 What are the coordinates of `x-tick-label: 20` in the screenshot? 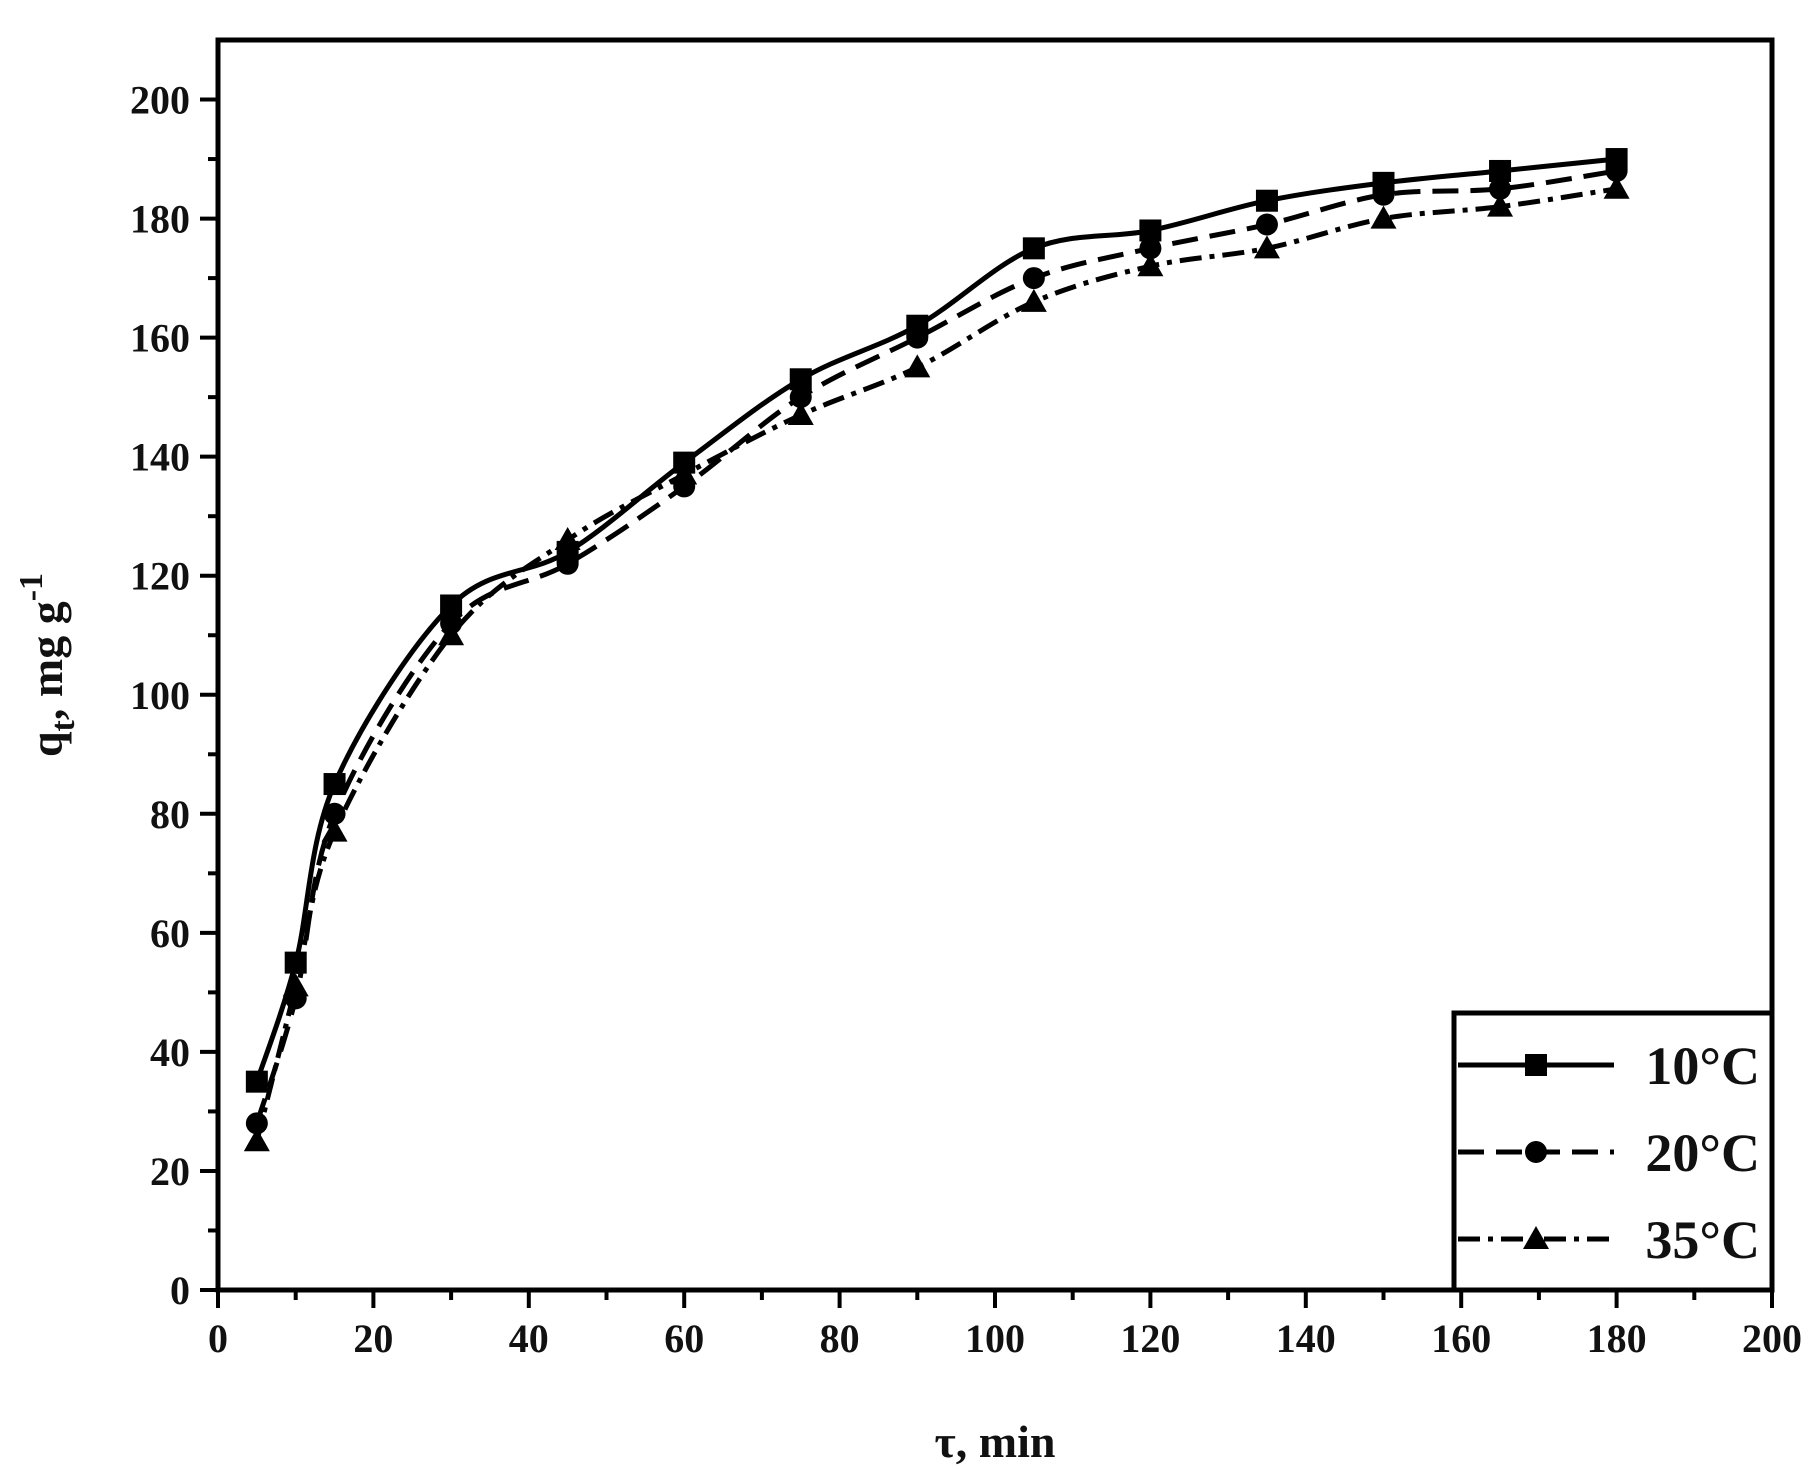 It's located at (373, 1338).